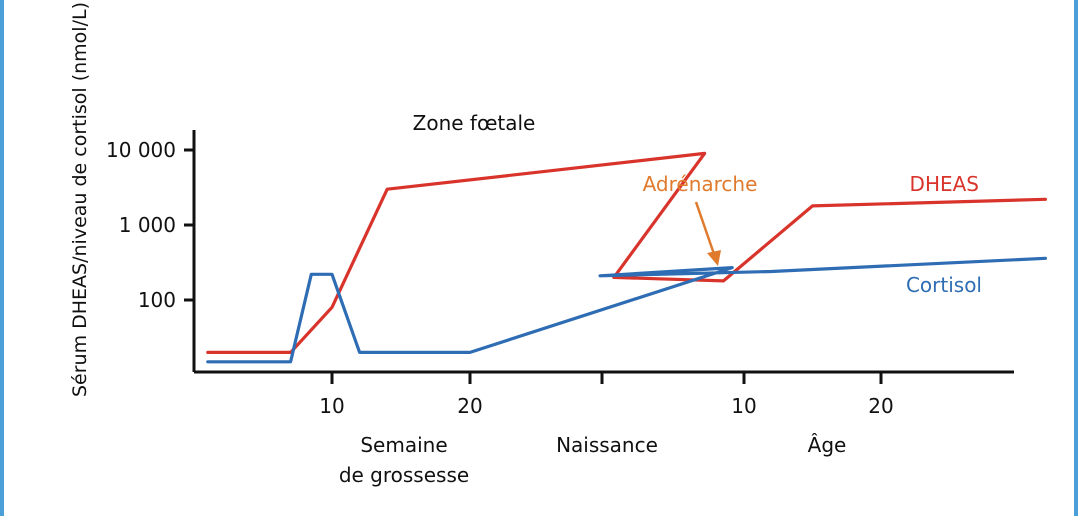 This screenshot has width=1078, height=516. What do you see at coordinates (157, 300) in the screenshot?
I see `y-tick-label: 100` at bounding box center [157, 300].